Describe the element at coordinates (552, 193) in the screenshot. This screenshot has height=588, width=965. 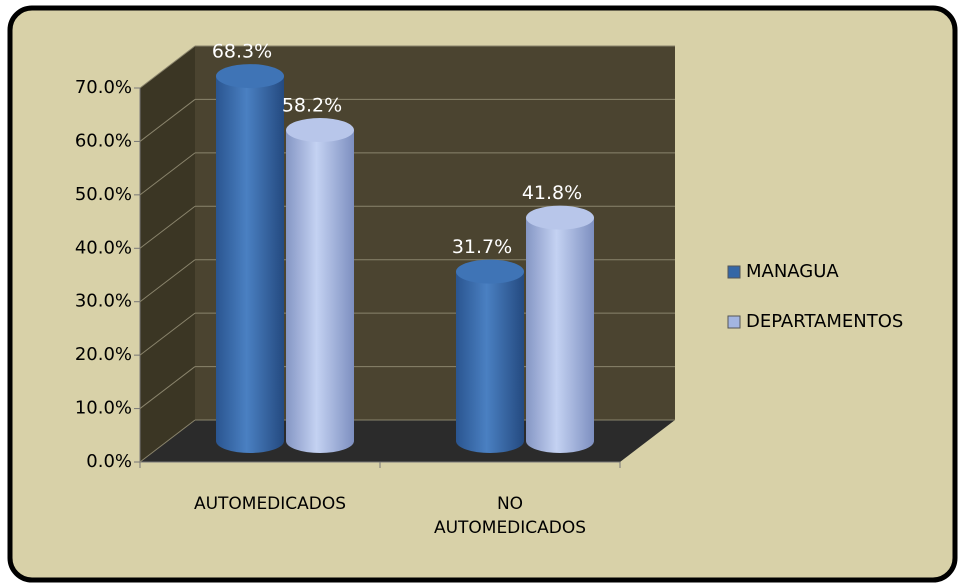
I see `data-label: 41.8%` at that location.